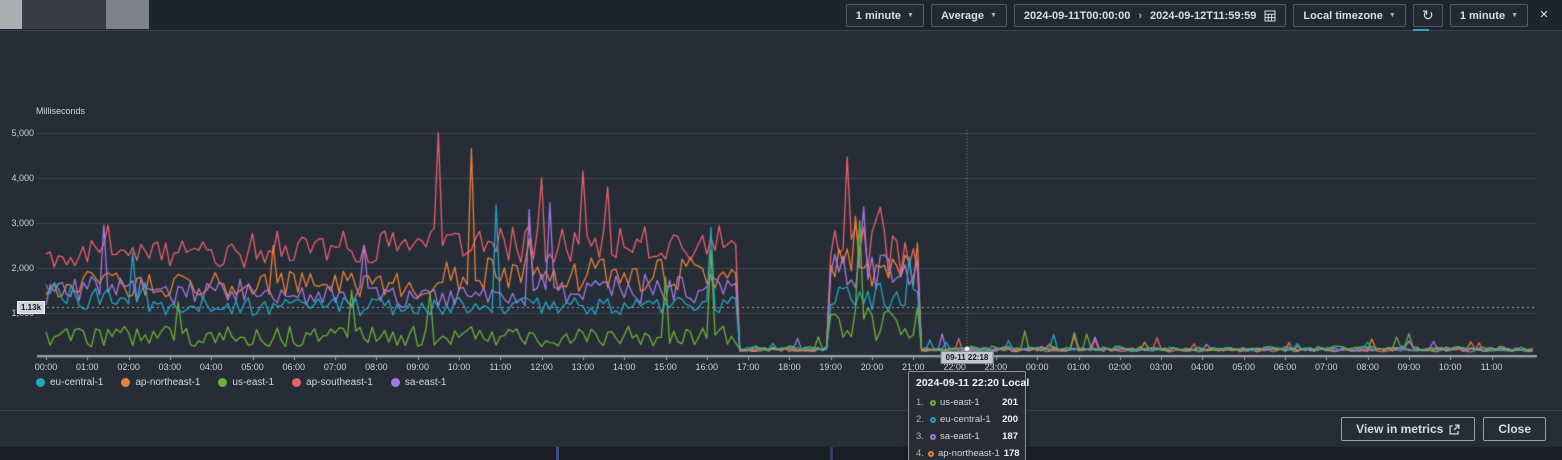  What do you see at coordinates (913, 367) in the screenshot?
I see `x-axis-tick-label: 21:00` at bounding box center [913, 367].